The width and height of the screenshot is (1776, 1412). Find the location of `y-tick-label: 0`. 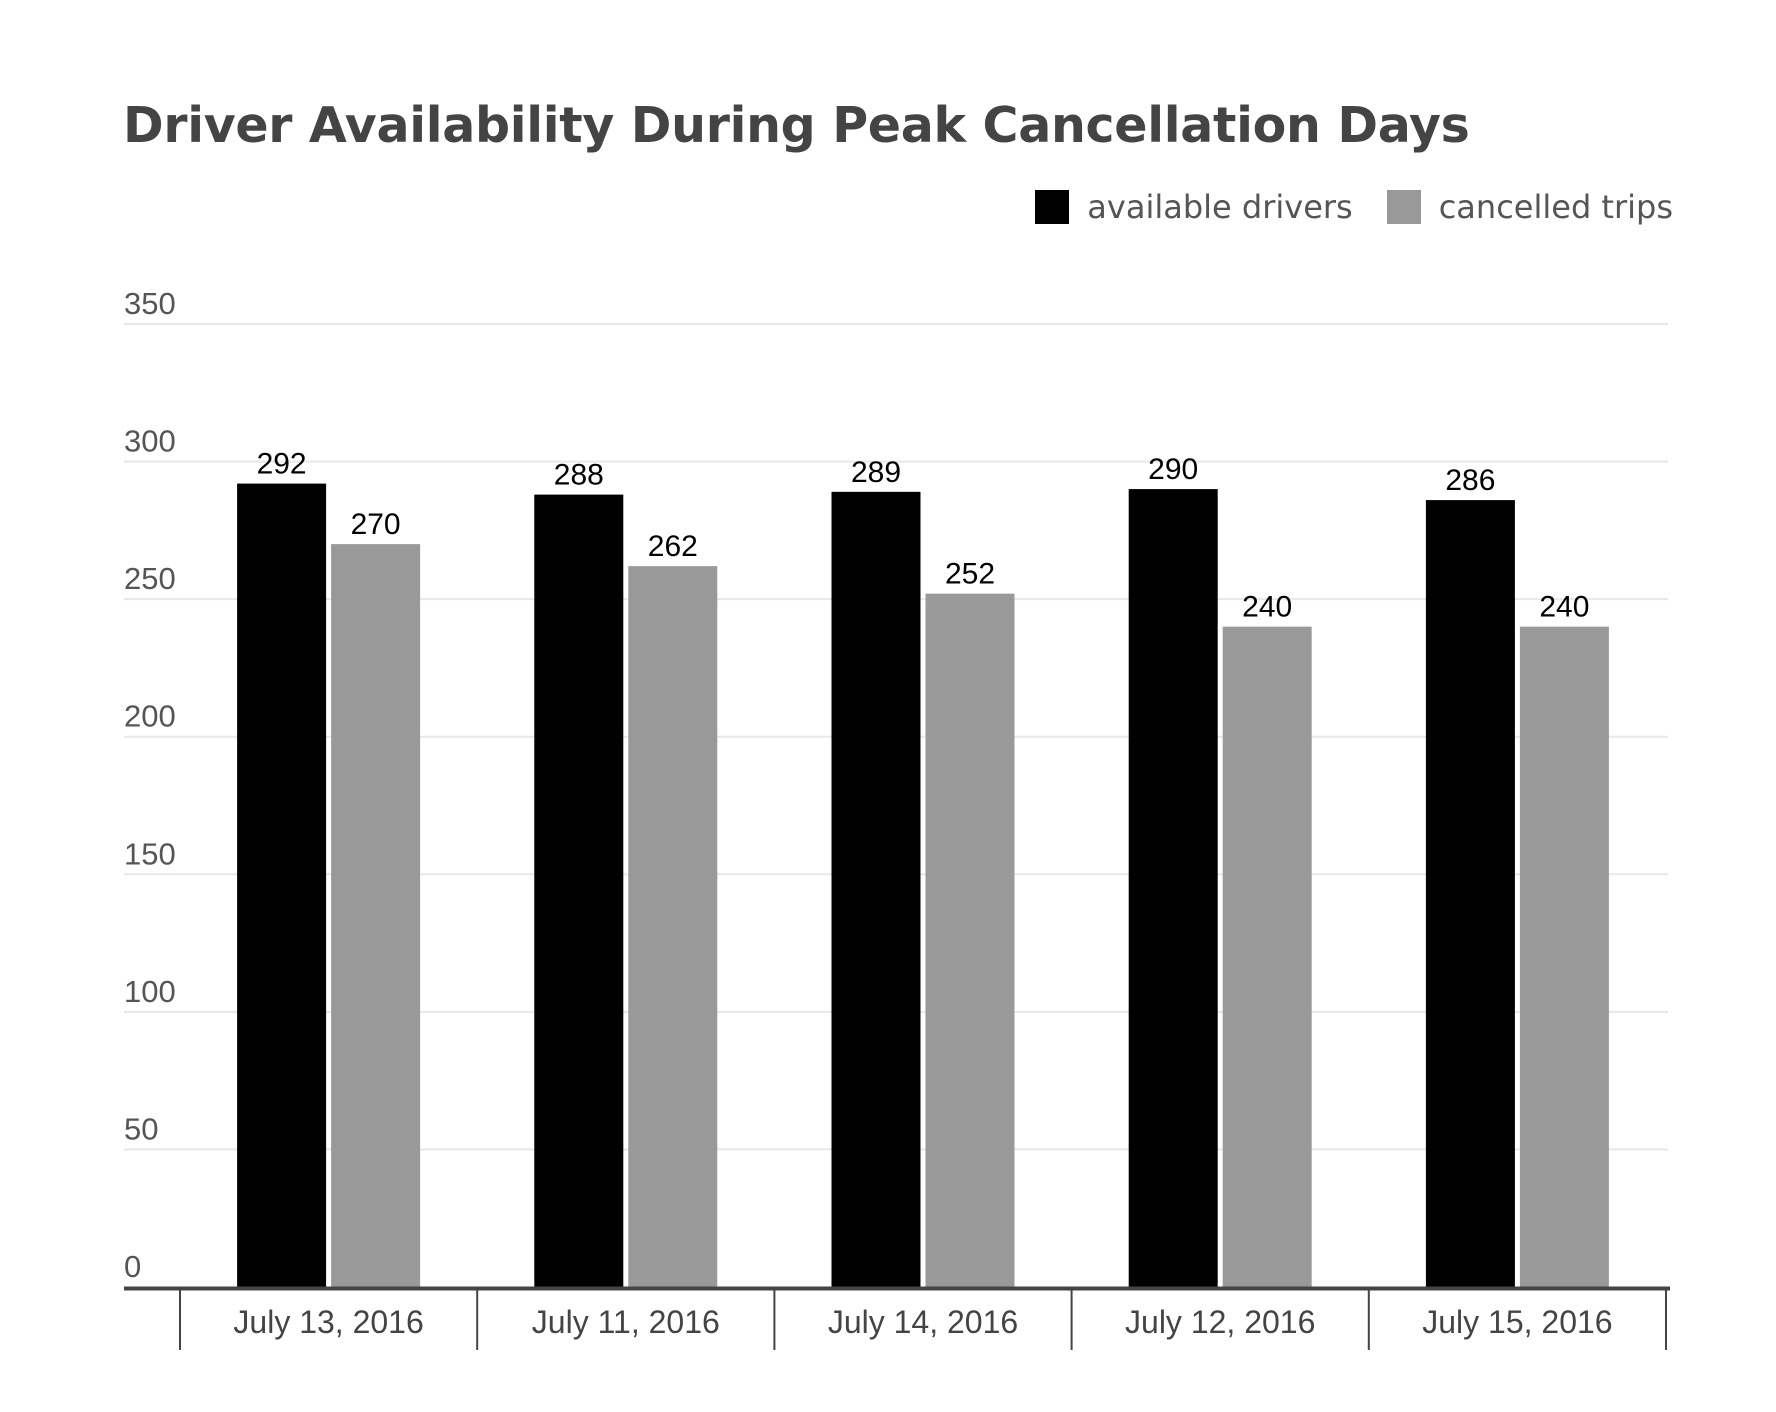

y-tick-label: 0 is located at coordinates (132, 1266).